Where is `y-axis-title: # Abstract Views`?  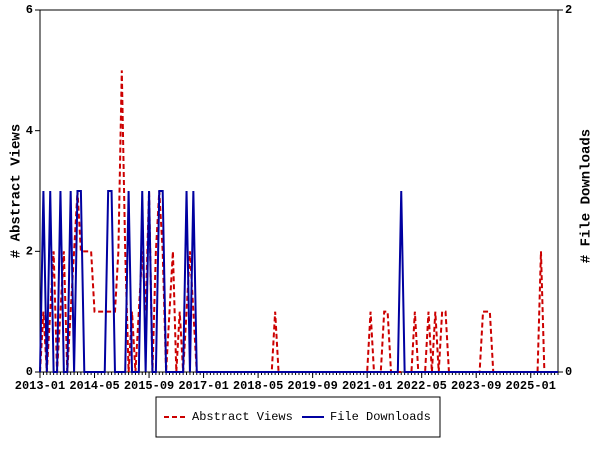 y-axis-title: # Abstract Views is located at coordinates (17, 191).